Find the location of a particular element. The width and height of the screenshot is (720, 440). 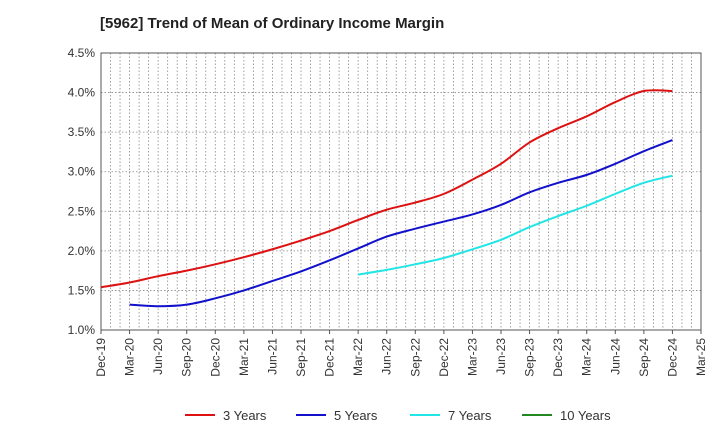

x-tick-label: Dec-23 is located at coordinates (558, 357).